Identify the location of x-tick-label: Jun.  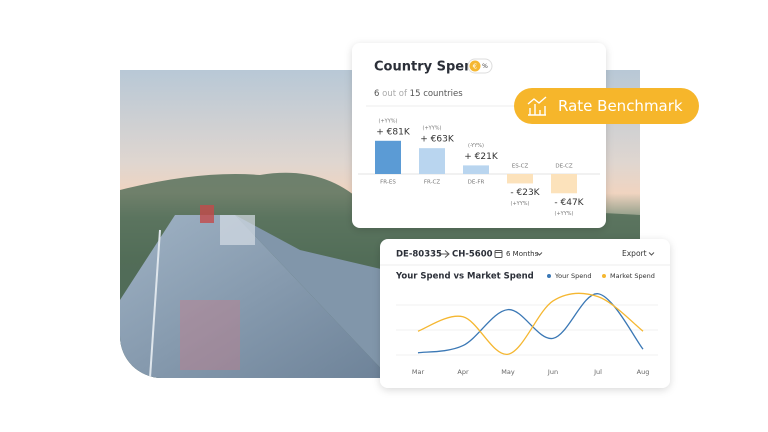
(552, 372).